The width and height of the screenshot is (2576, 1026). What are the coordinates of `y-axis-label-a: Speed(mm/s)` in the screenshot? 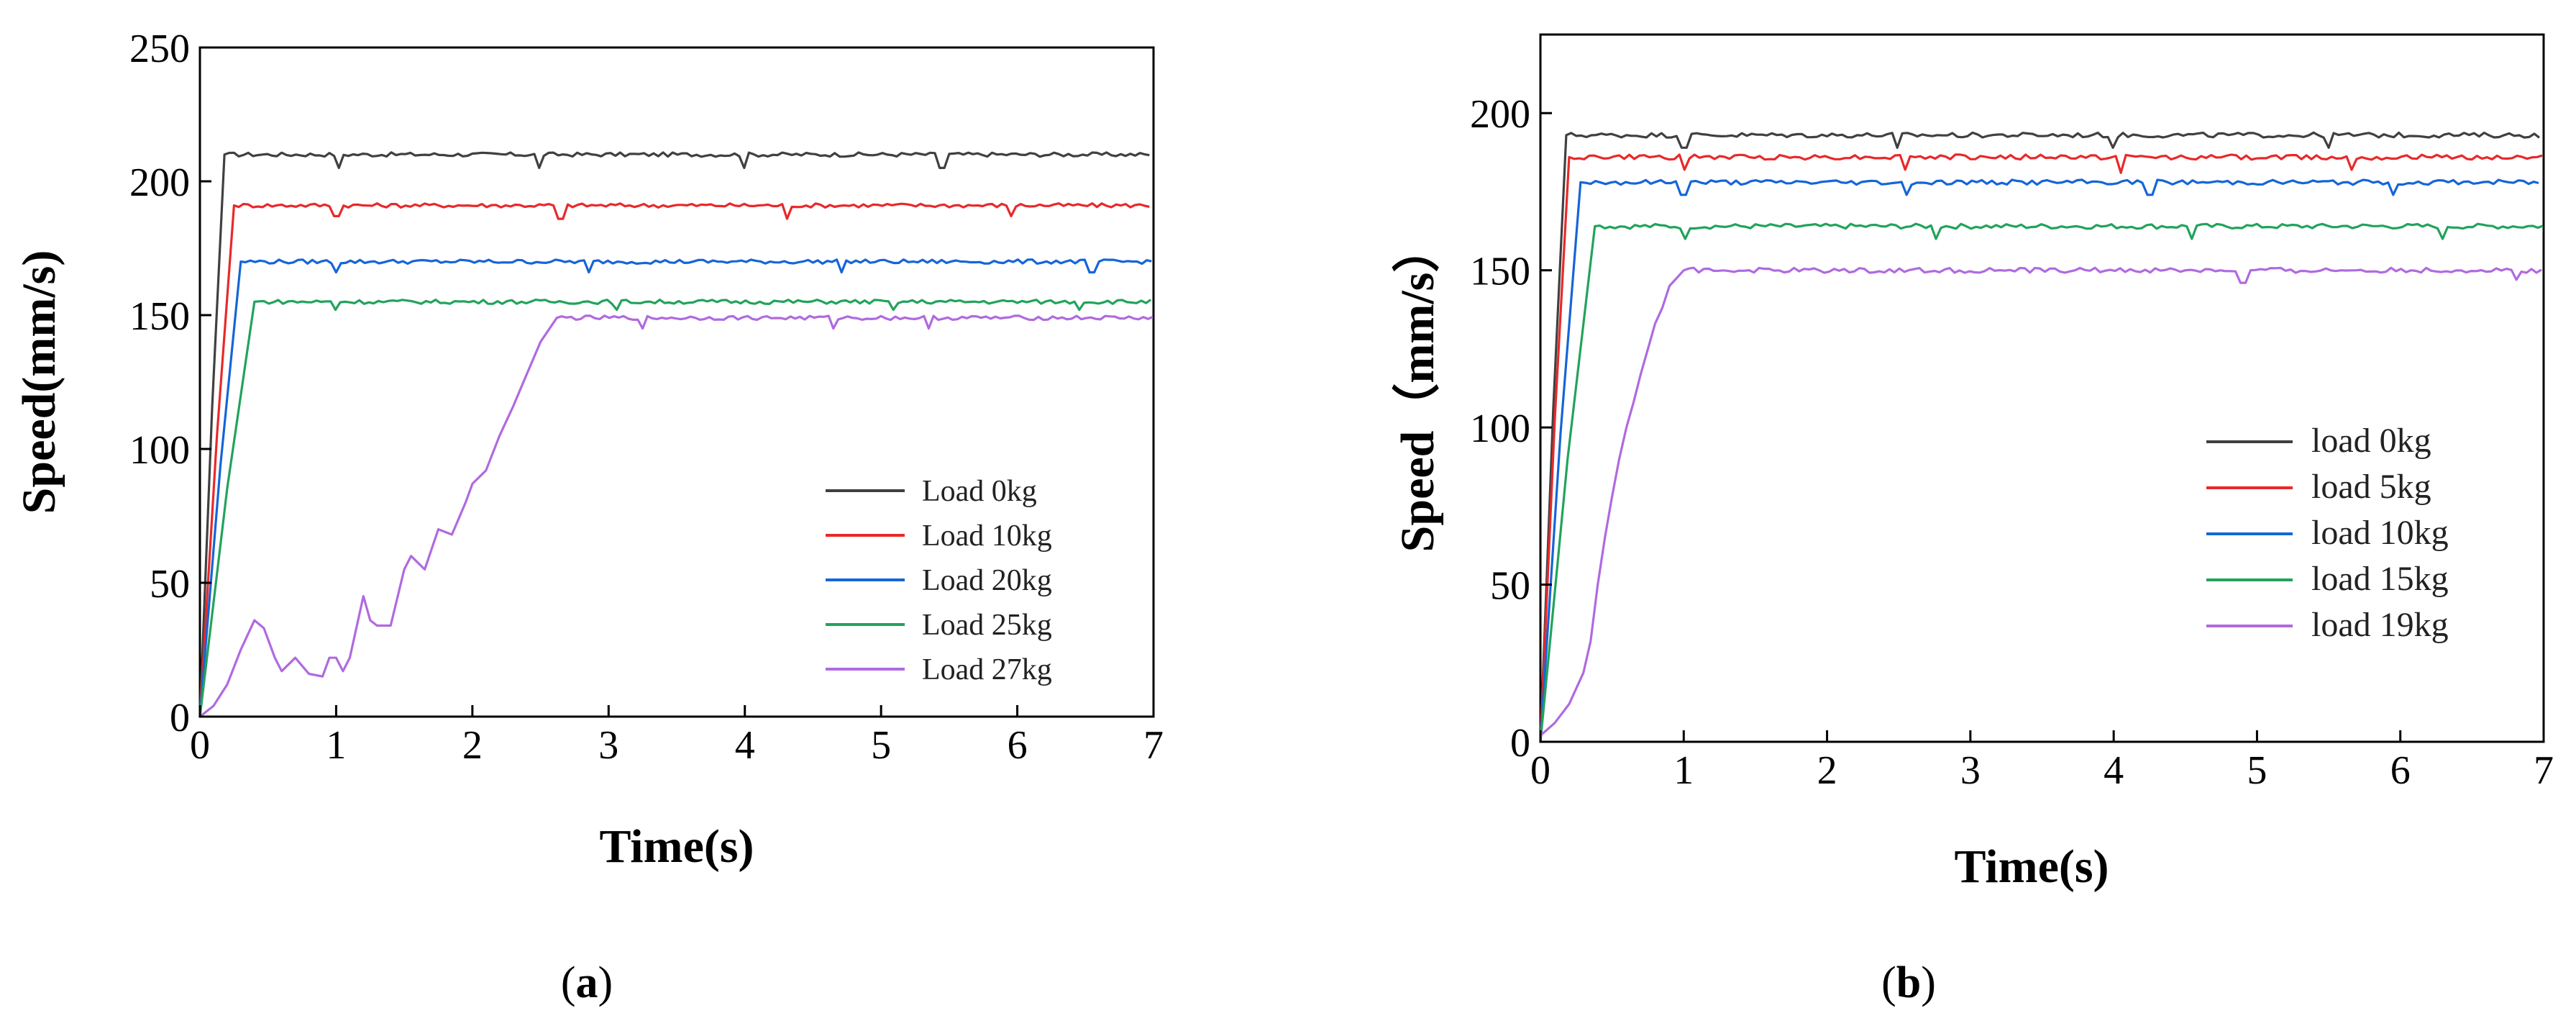 It's located at (39, 382).